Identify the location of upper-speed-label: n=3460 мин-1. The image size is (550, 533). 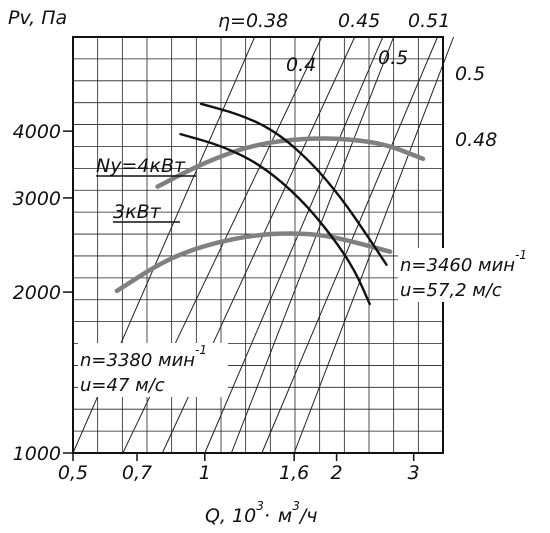
(463, 262).